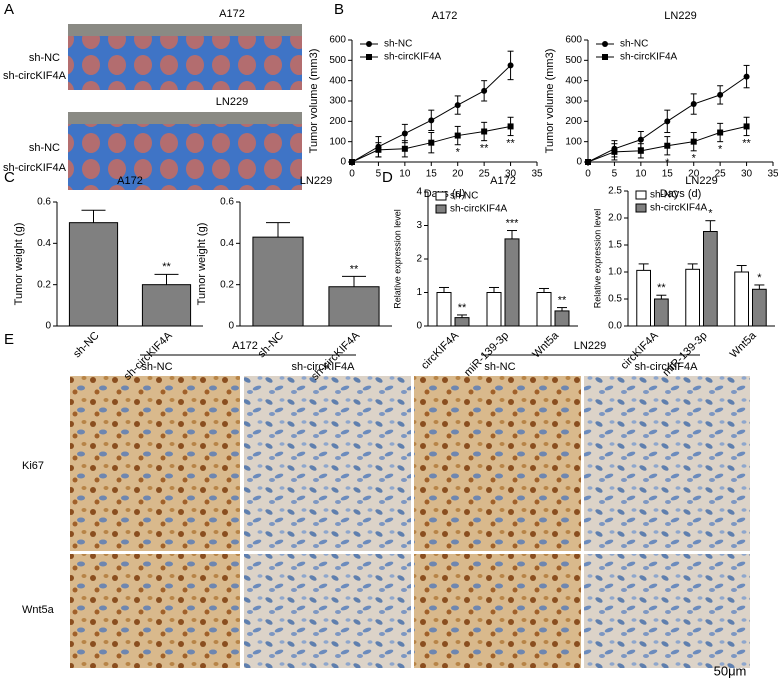  I want to click on legend-label: sh-NC, so click(464, 196).